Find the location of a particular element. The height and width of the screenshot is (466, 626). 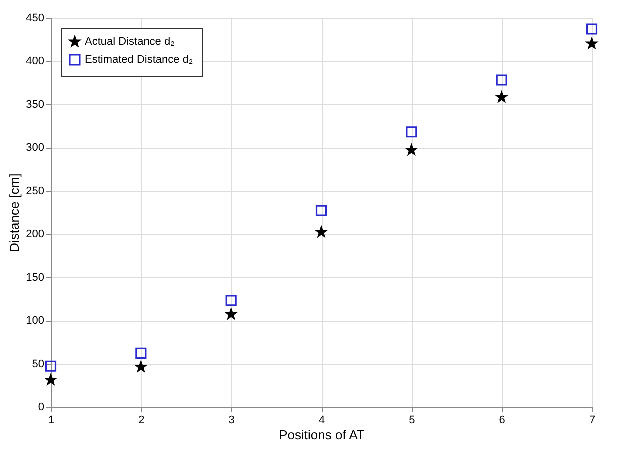

y-tick-label: 250 is located at coordinates (35, 191).